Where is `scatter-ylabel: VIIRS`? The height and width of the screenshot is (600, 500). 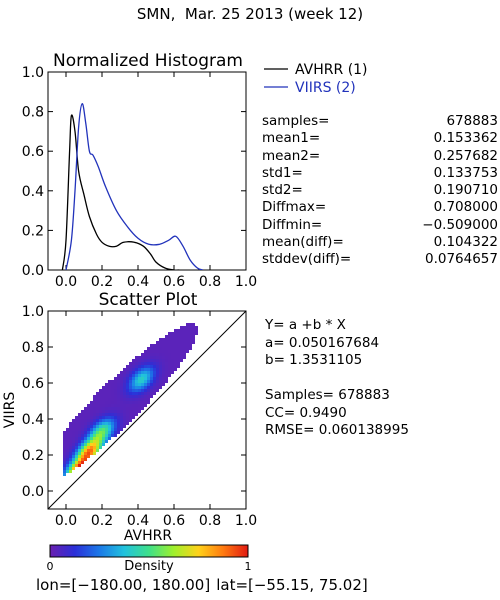
scatter-ylabel: VIIRS is located at coordinates (10, 410).